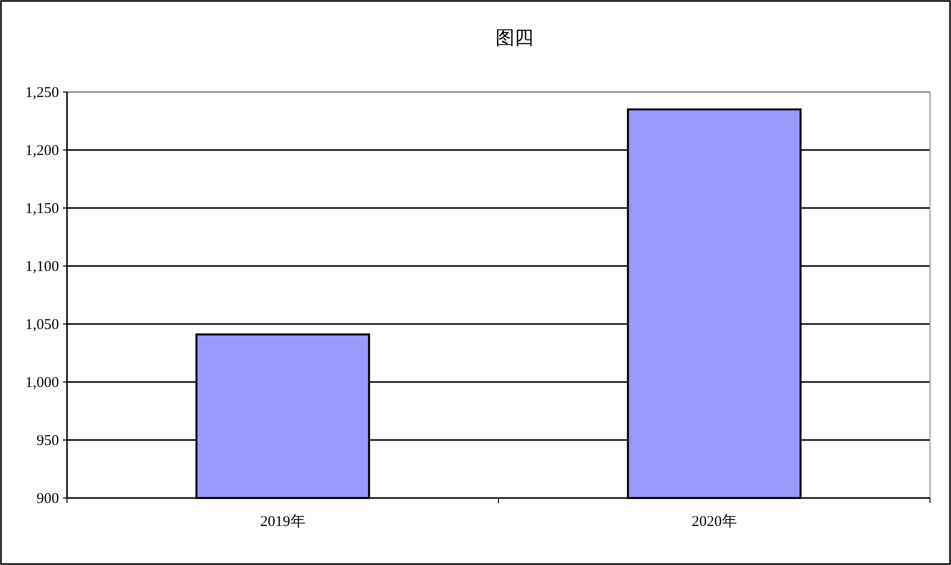 The height and width of the screenshot is (565, 951). I want to click on y-tick-label: 1,100, so click(42, 267).